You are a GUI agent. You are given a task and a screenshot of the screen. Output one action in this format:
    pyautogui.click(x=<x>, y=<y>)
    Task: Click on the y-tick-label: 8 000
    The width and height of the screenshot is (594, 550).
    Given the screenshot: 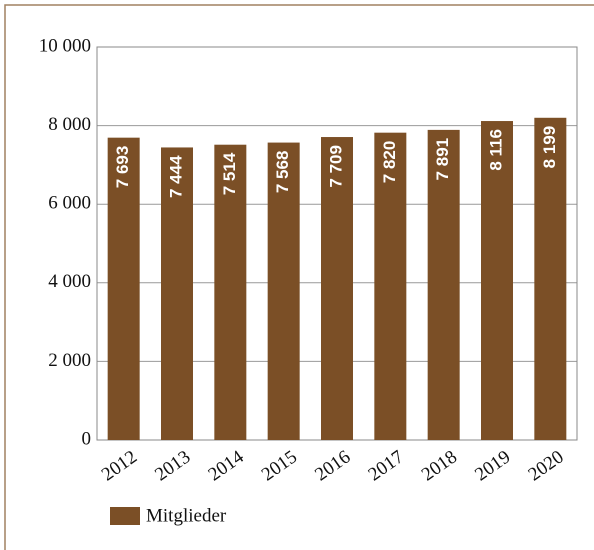 What is the action you would take?
    pyautogui.click(x=69, y=124)
    